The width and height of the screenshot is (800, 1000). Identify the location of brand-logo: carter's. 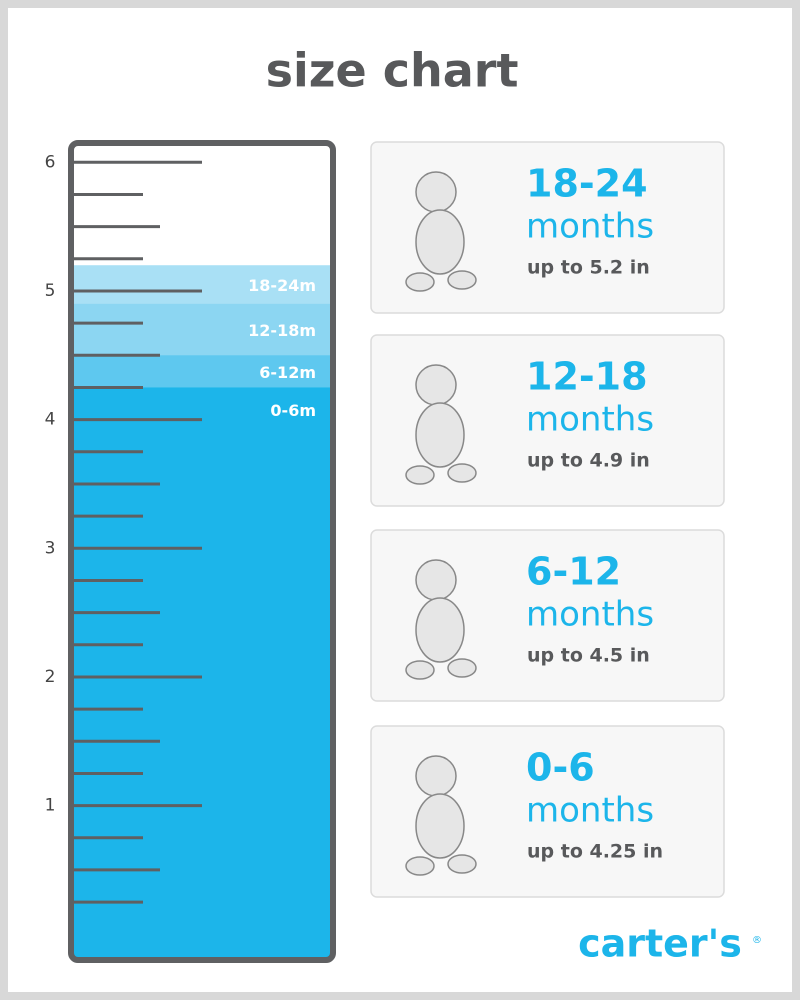
(660, 944).